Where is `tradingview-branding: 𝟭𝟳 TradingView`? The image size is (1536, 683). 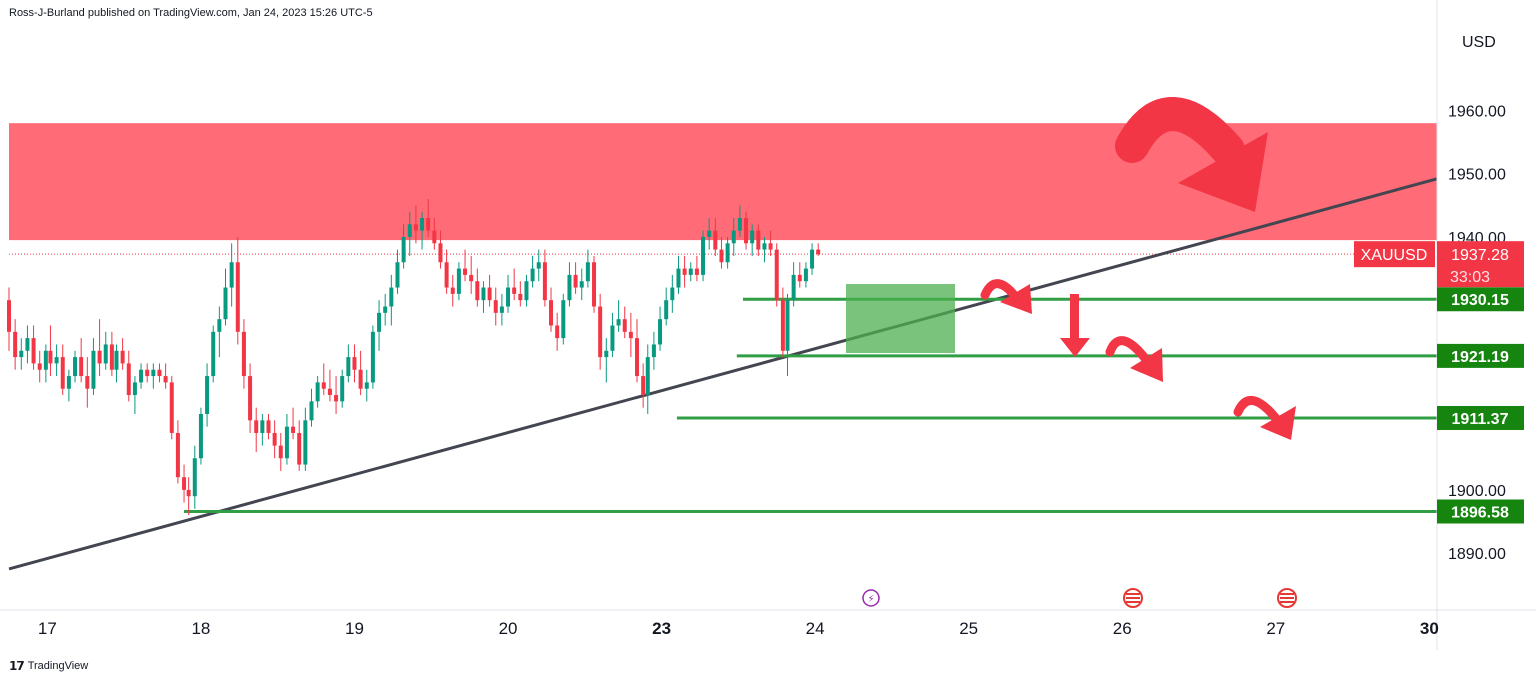
tradingview-branding: 𝟭𝟳 TradingView is located at coordinates (48, 666).